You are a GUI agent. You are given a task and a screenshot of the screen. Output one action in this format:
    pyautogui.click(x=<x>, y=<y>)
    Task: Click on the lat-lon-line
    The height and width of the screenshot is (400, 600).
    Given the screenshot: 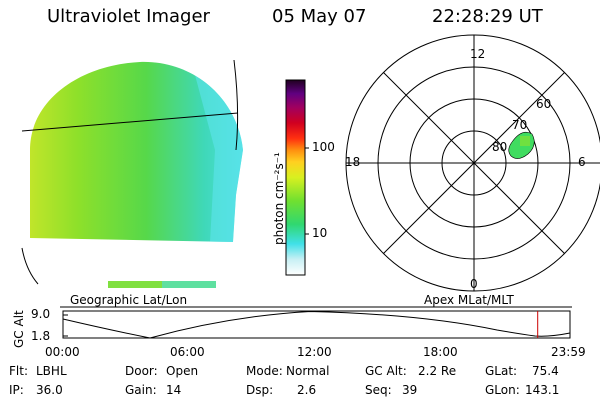 What is the action you would take?
    pyautogui.click(x=130, y=122)
    